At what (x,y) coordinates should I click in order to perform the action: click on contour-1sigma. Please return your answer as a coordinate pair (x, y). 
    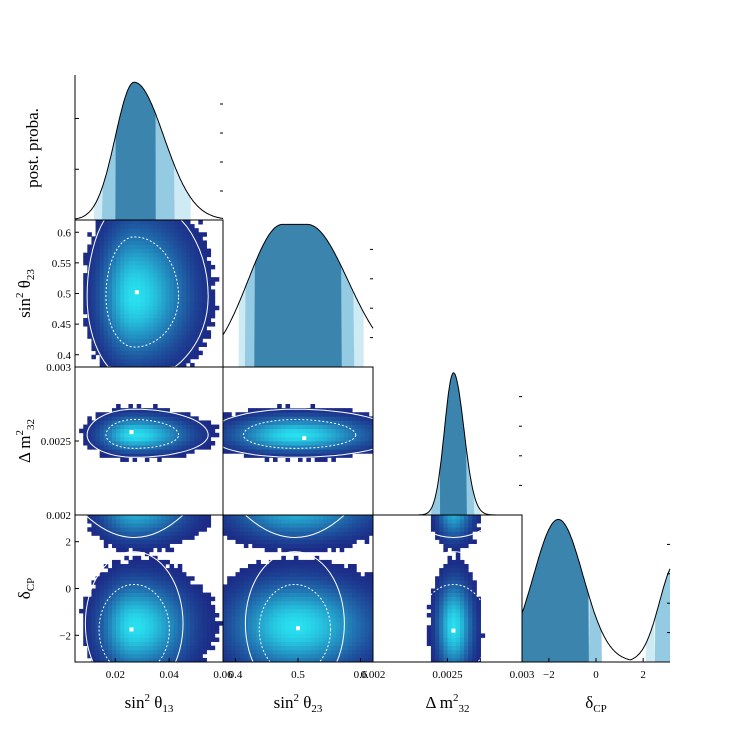
    Looking at the image, I should click on (142, 292).